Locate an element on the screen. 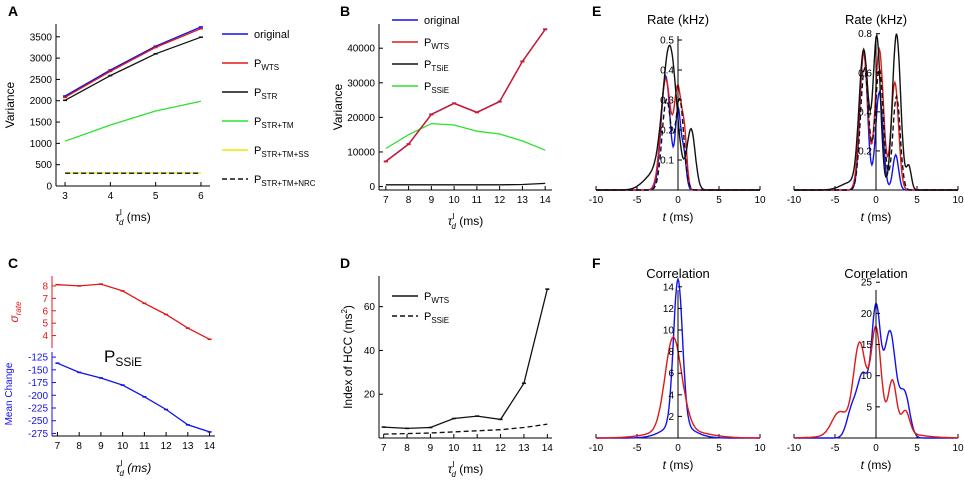 The width and height of the screenshot is (964, 483). series-line-PSTR+TM is located at coordinates (133, 121).